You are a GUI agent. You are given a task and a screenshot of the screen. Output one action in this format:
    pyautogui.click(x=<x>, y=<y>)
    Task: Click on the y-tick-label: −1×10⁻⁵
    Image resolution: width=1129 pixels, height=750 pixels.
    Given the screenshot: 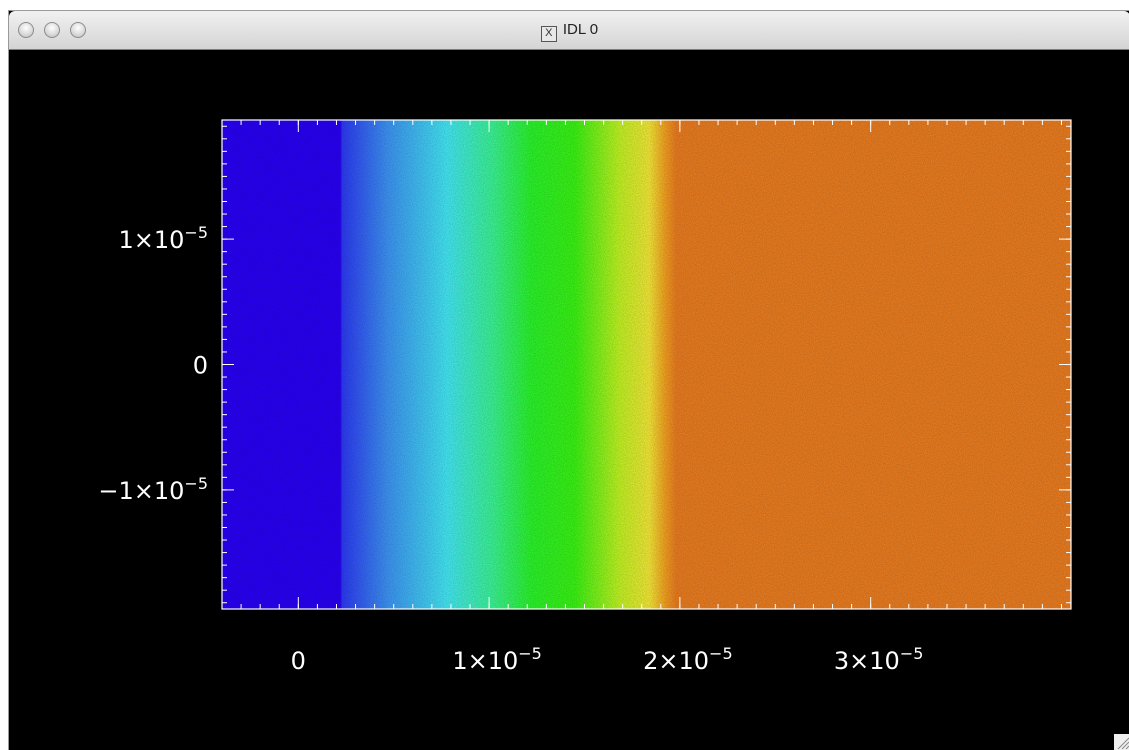 What is the action you would take?
    pyautogui.click(x=153, y=489)
    